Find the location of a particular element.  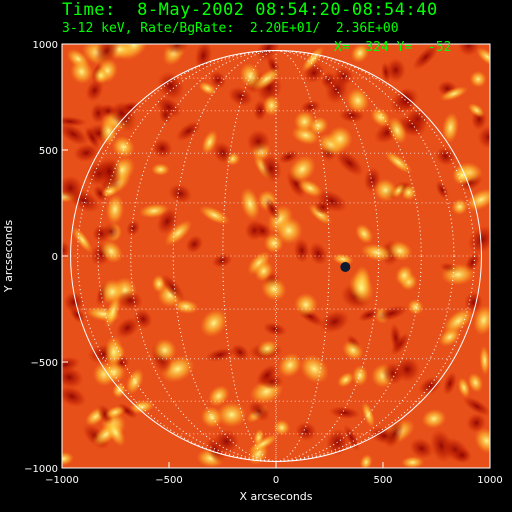

y-tick-label: −500 is located at coordinates (44, 363).